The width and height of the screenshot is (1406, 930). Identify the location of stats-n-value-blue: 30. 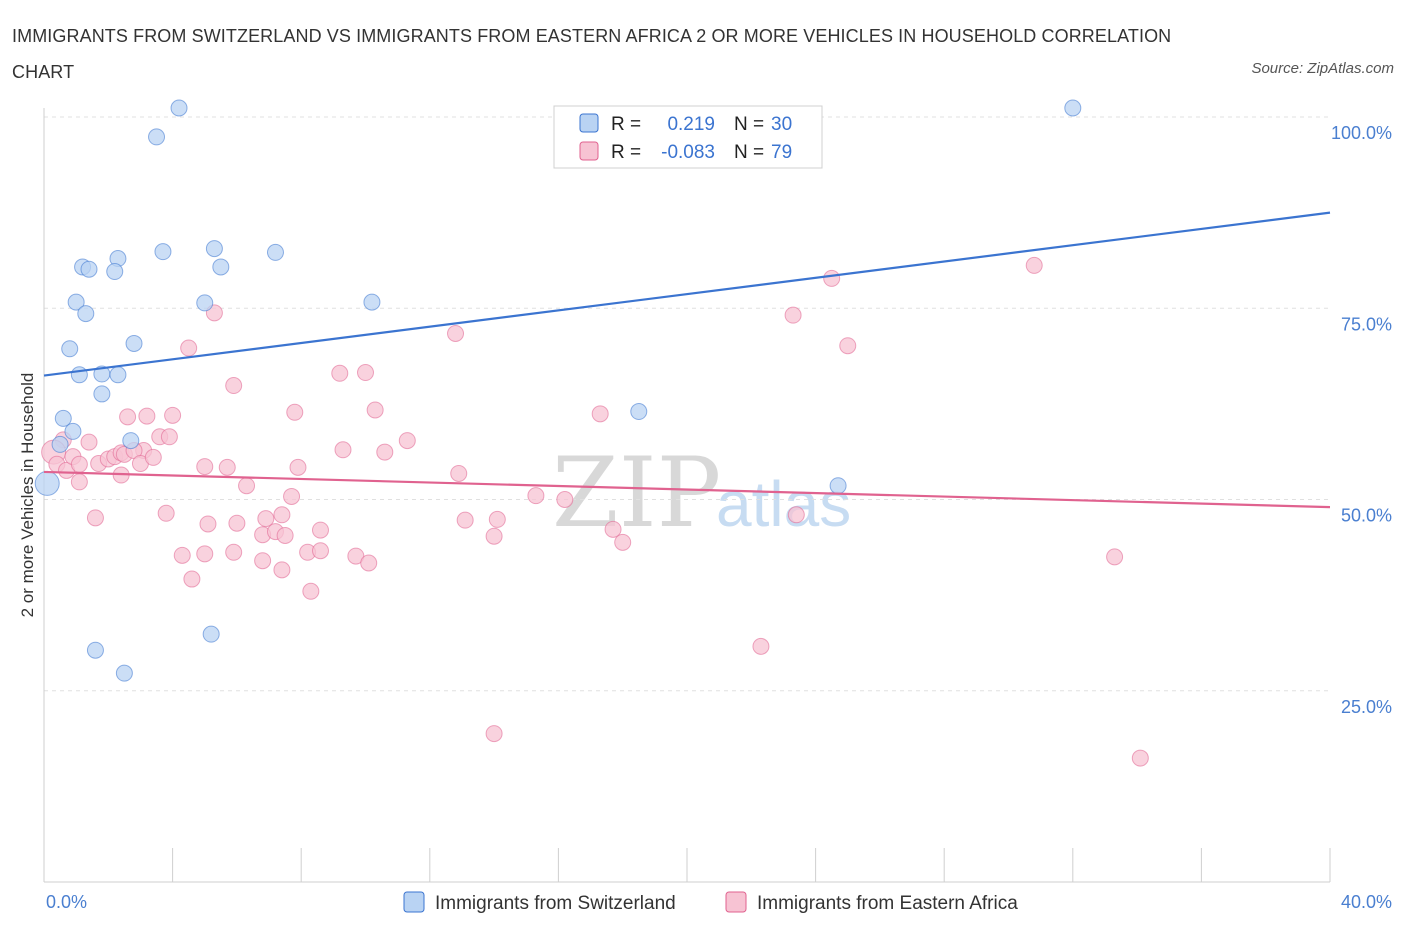
(781, 124).